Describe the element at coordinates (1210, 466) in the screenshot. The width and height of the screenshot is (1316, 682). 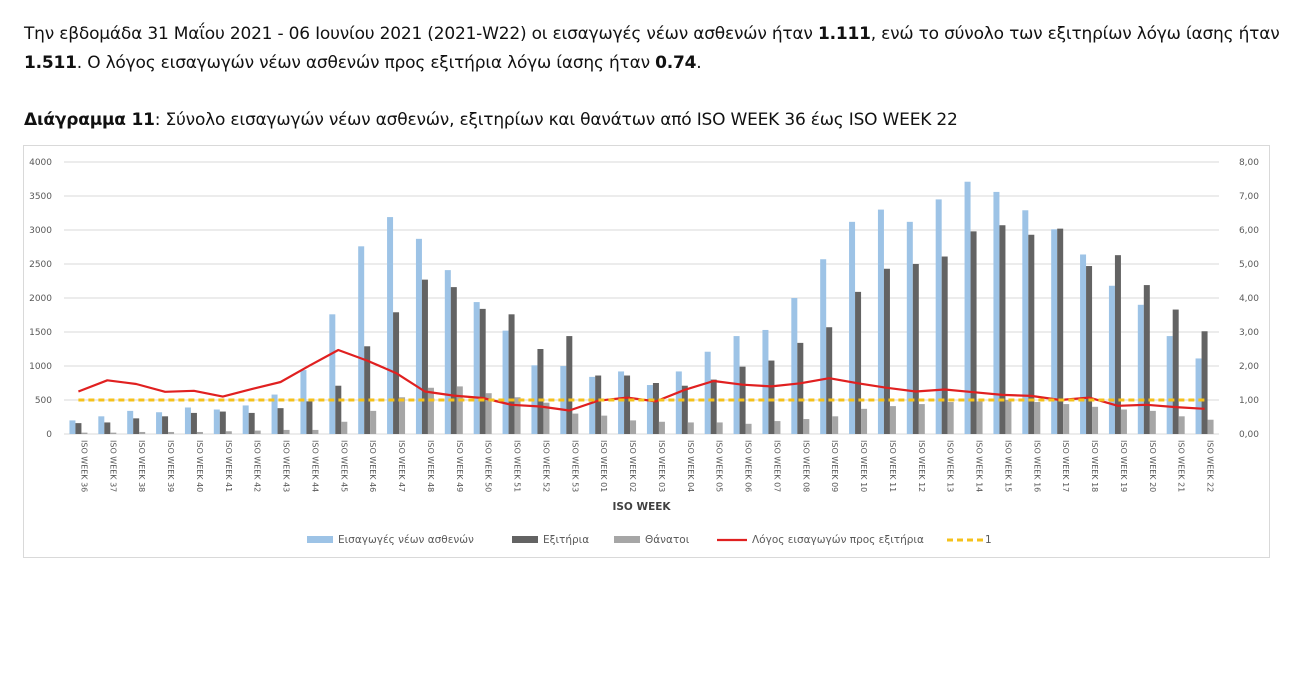
I see `x-tick-label: ISO WEEK 22` at that location.